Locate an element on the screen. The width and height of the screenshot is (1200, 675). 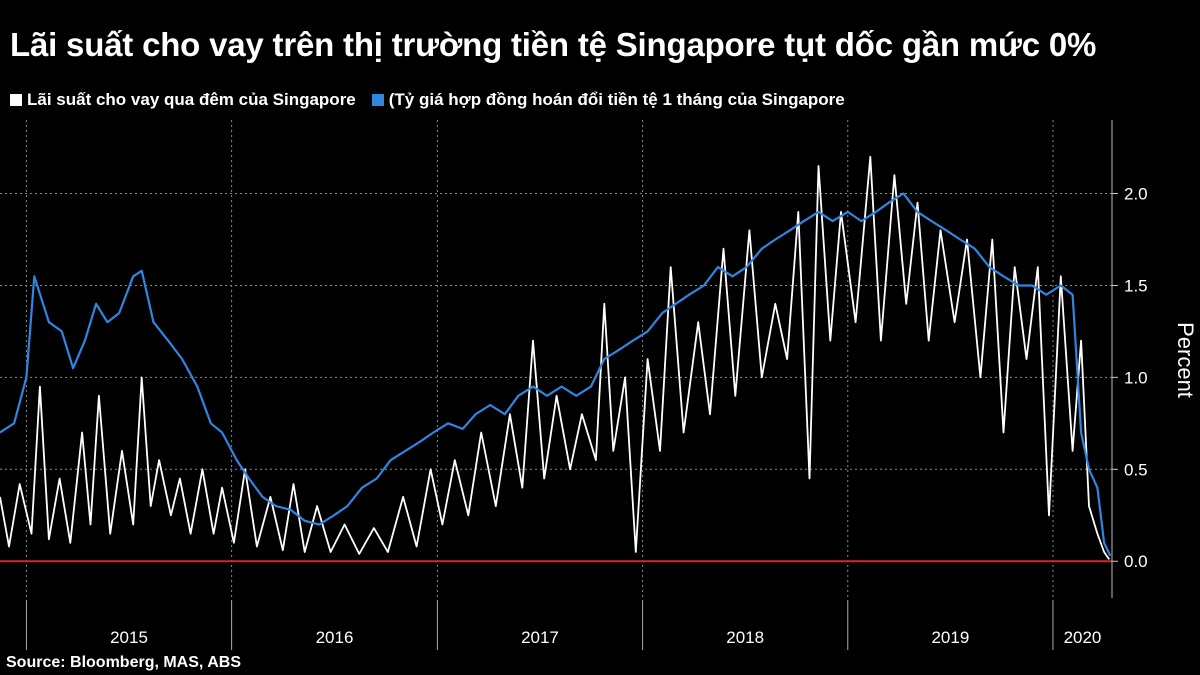
legend-label-overnight: Lãi suất cho vay qua đêm của Singapore is located at coordinates (191, 99).